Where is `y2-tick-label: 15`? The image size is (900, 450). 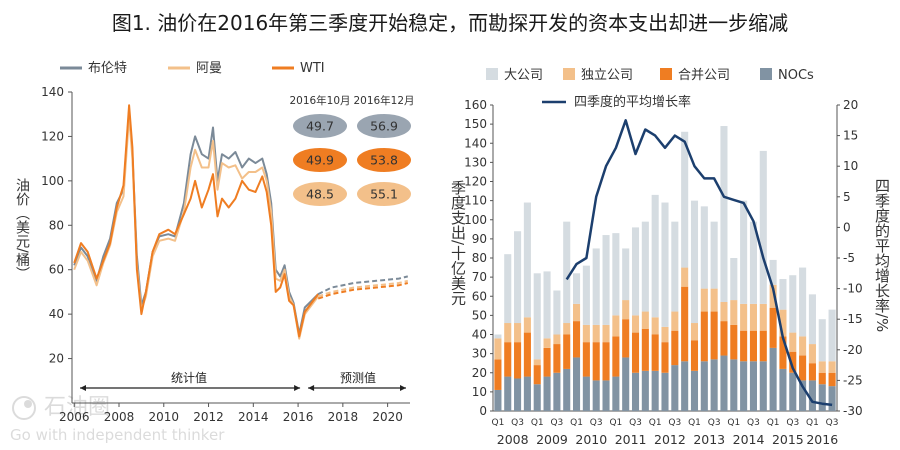 y2-tick-label: 15 is located at coordinates (850, 136).